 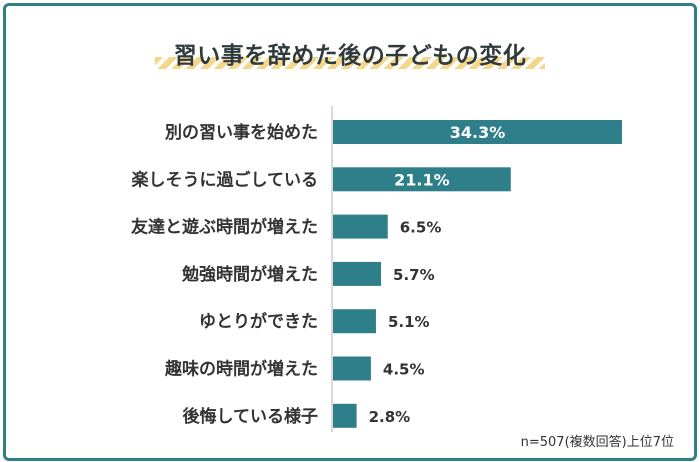 What do you see at coordinates (414, 275) in the screenshot?
I see `value-label-3: 5.7%` at bounding box center [414, 275].